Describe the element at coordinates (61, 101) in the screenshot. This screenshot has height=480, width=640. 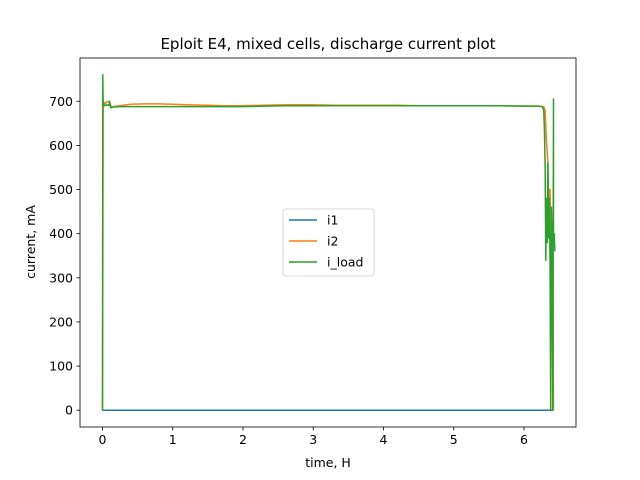
I see `y-tick-label: 700` at that location.